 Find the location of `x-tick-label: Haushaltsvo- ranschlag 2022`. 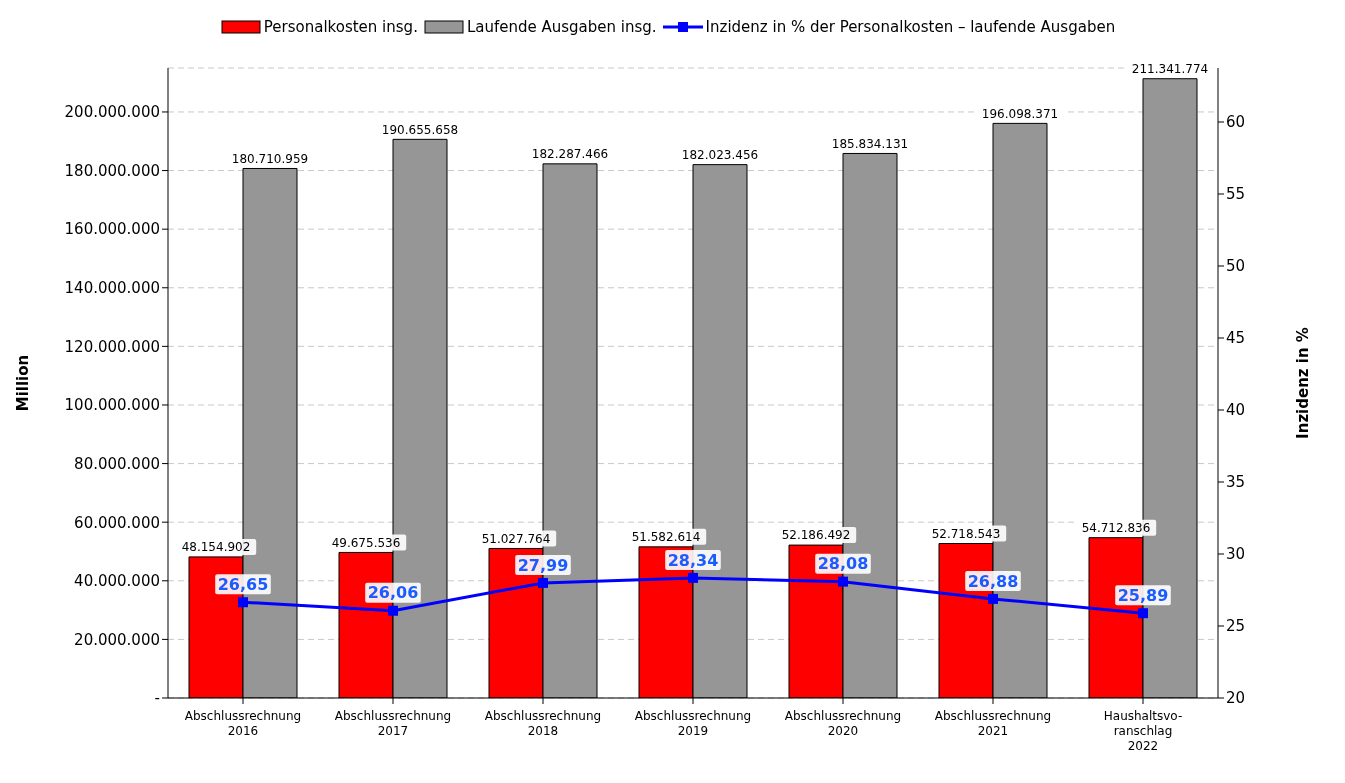

x-tick-label: Haushaltsvo- ranschlag 2022 is located at coordinates (1143, 731).